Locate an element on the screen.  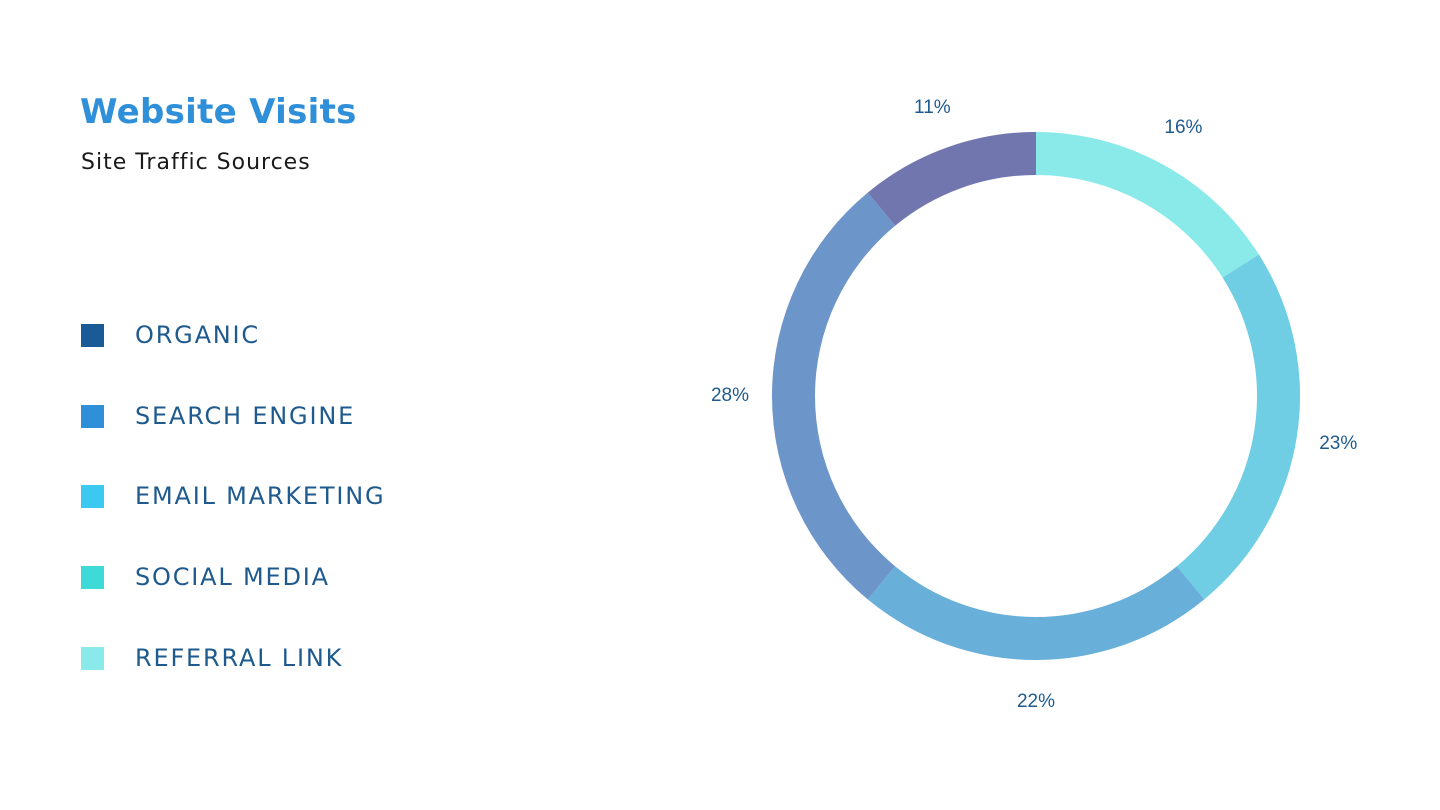
legend-item-referral-link: REFERRAL LINK is located at coordinates (212, 658).